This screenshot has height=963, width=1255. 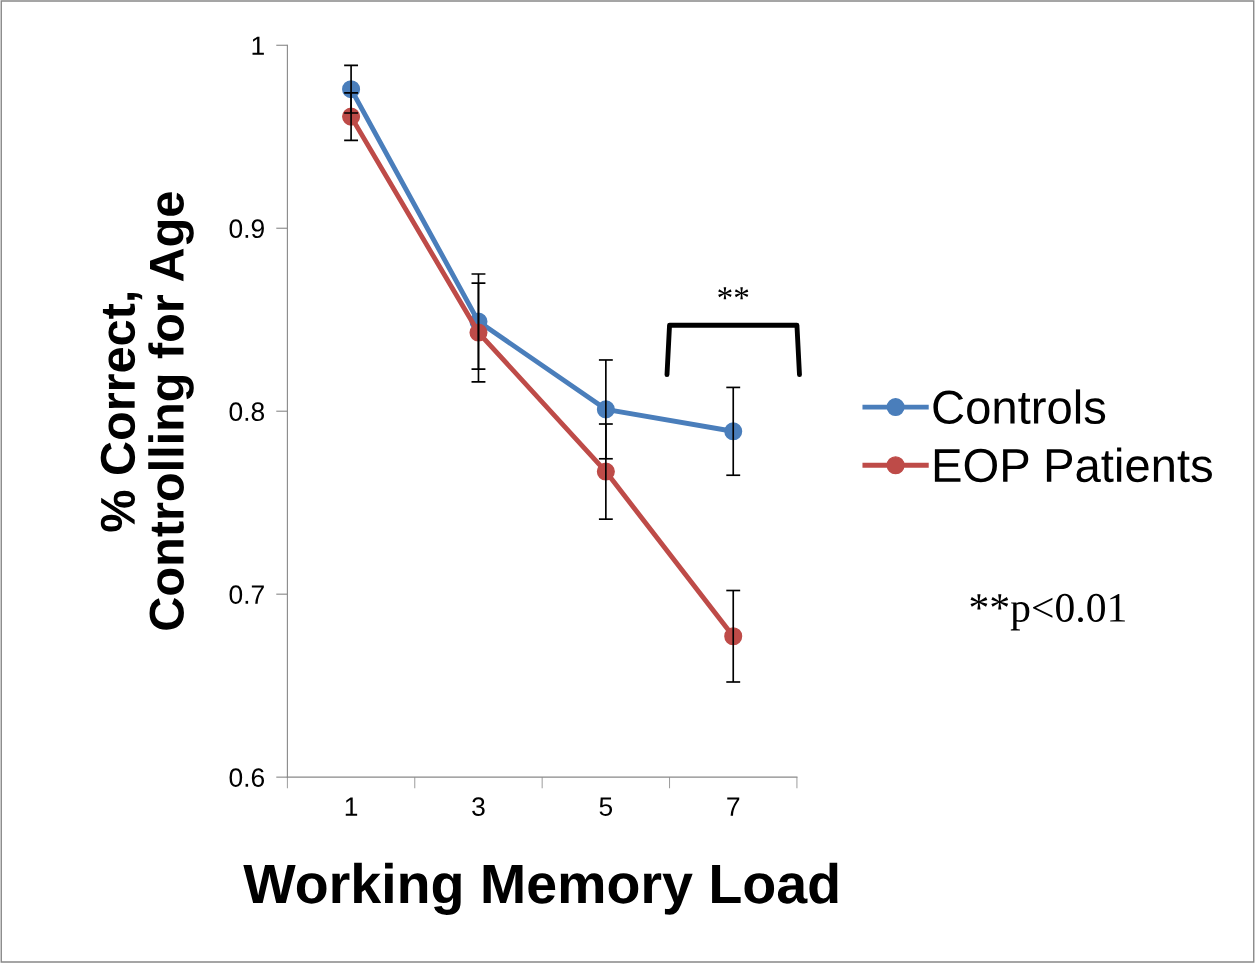 What do you see at coordinates (1073, 465) in the screenshot?
I see `legend-label: EOP Patients` at bounding box center [1073, 465].